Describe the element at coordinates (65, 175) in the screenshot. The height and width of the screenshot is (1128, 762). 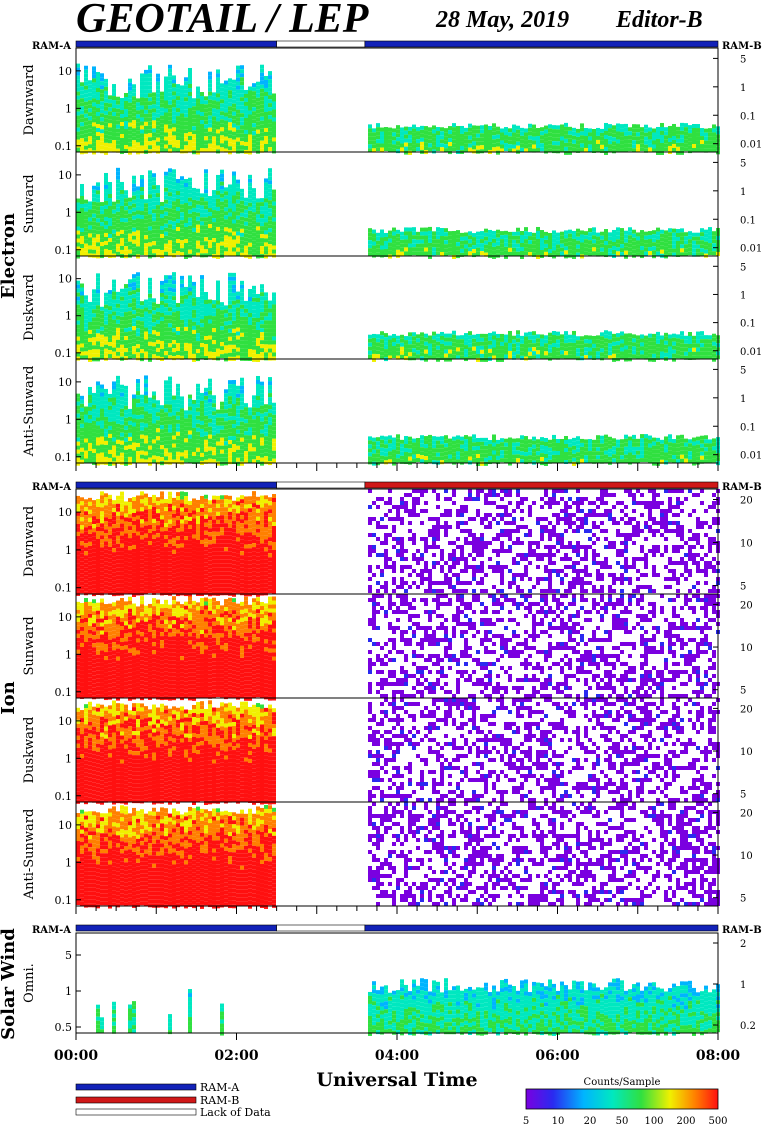
I see `y-tick-left: 10` at that location.